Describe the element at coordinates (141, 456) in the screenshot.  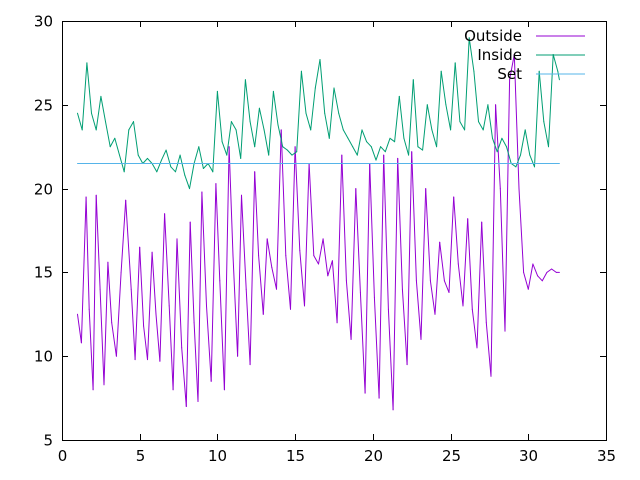
I see `x-tick-label: 5` at that location.